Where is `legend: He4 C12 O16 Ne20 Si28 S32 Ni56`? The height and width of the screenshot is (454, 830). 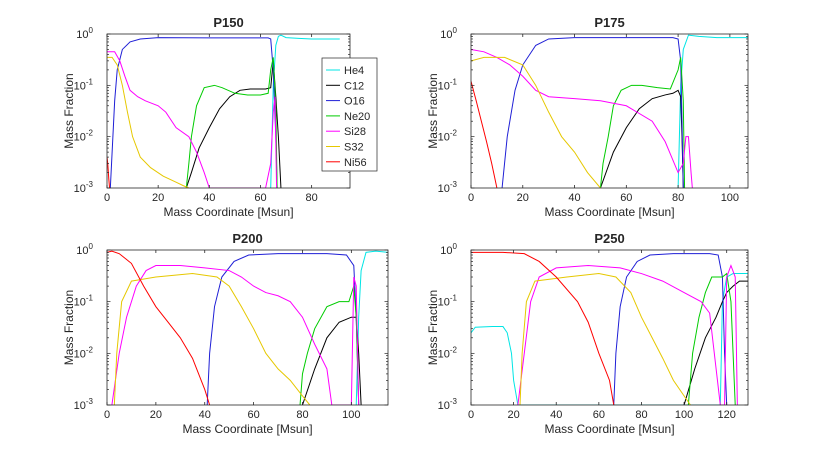 legend: He4 C12 O16 Ne20 Si28 S32 Ni56 is located at coordinates (349, 114).